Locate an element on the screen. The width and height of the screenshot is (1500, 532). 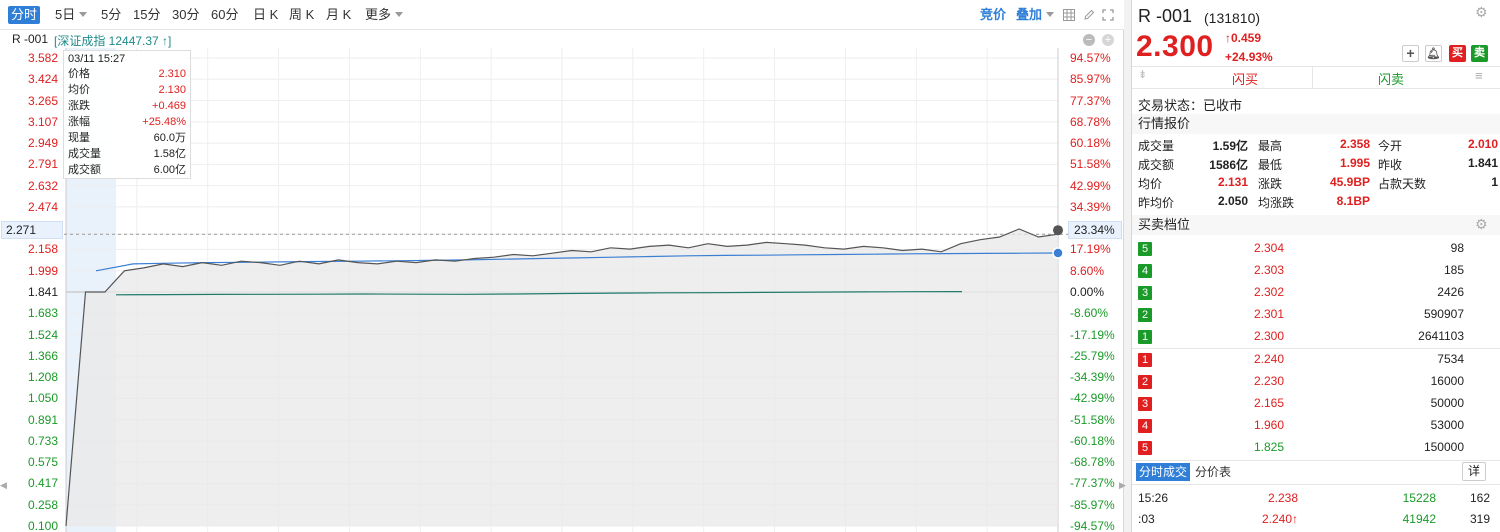
tooltip-value: +25.48% is located at coordinates (164, 122).